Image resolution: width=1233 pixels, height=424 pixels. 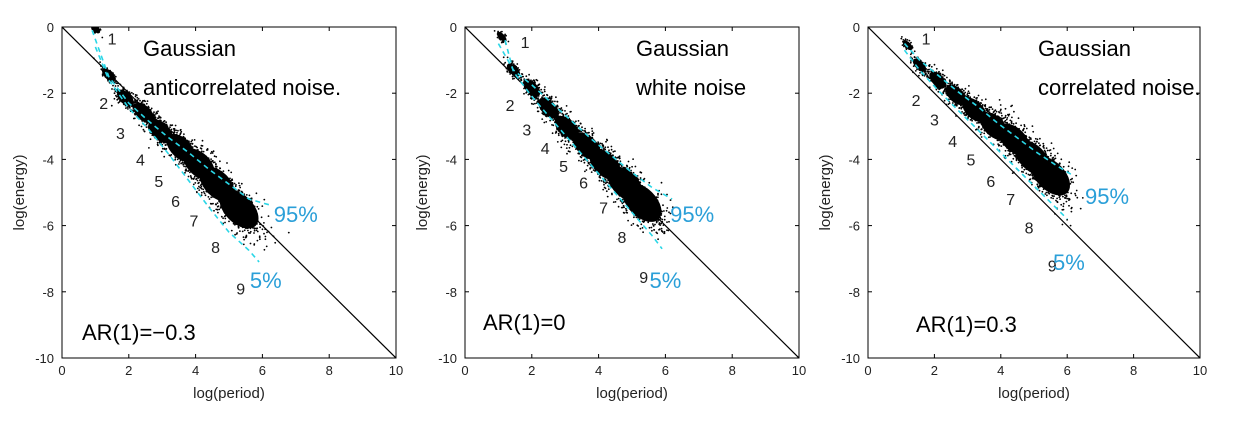 I want to click on cluster-label: 3, so click(x=120, y=134).